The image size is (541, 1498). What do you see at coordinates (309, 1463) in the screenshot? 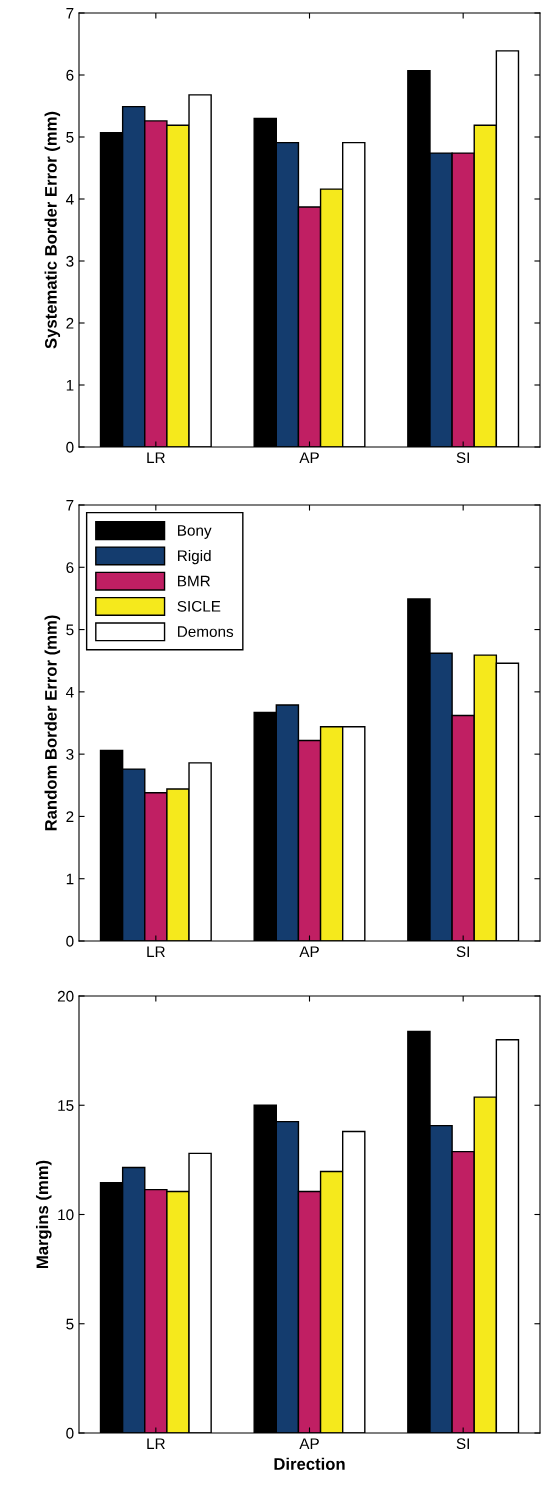
I see `x-axis-title: Direction` at bounding box center [309, 1463].